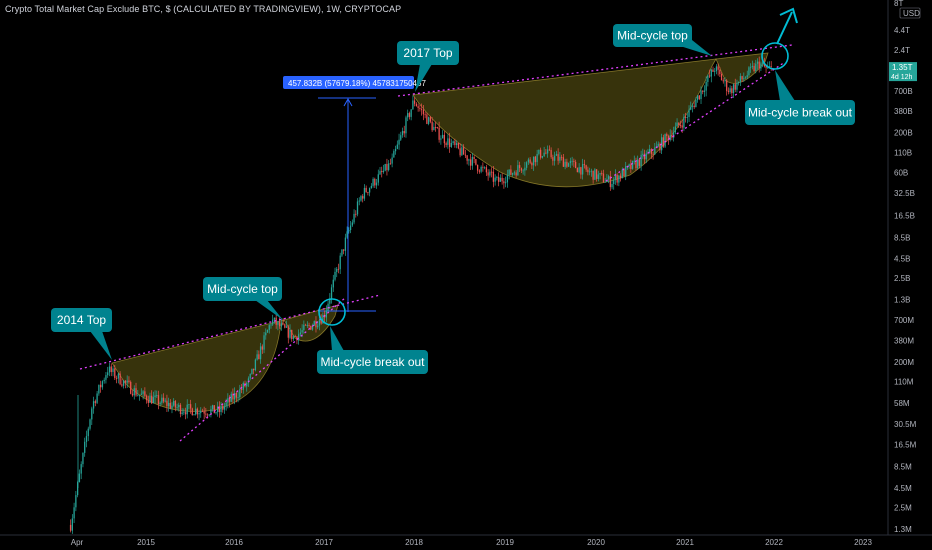  I want to click on time-tick-Apr: Apr, so click(77, 542).